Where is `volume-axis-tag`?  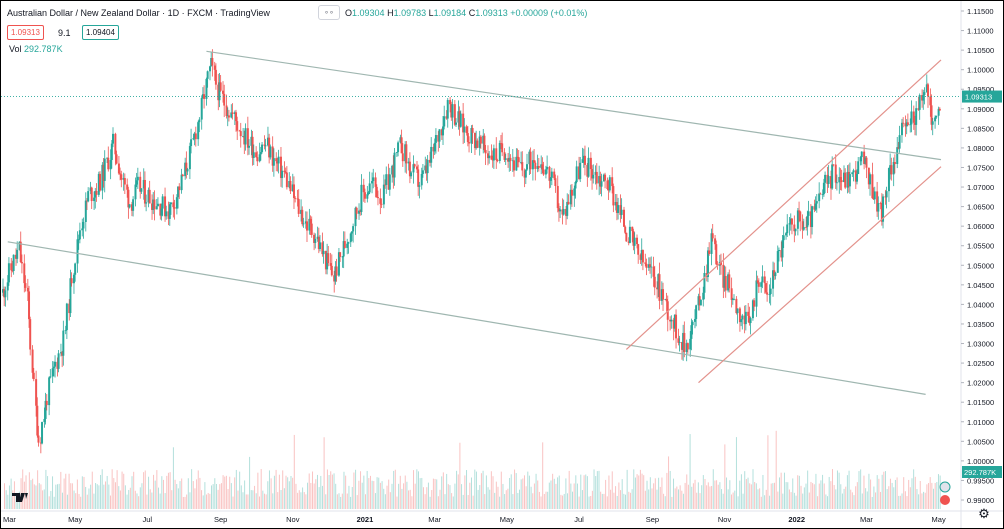
volume-axis-tag is located at coordinates (982, 472).